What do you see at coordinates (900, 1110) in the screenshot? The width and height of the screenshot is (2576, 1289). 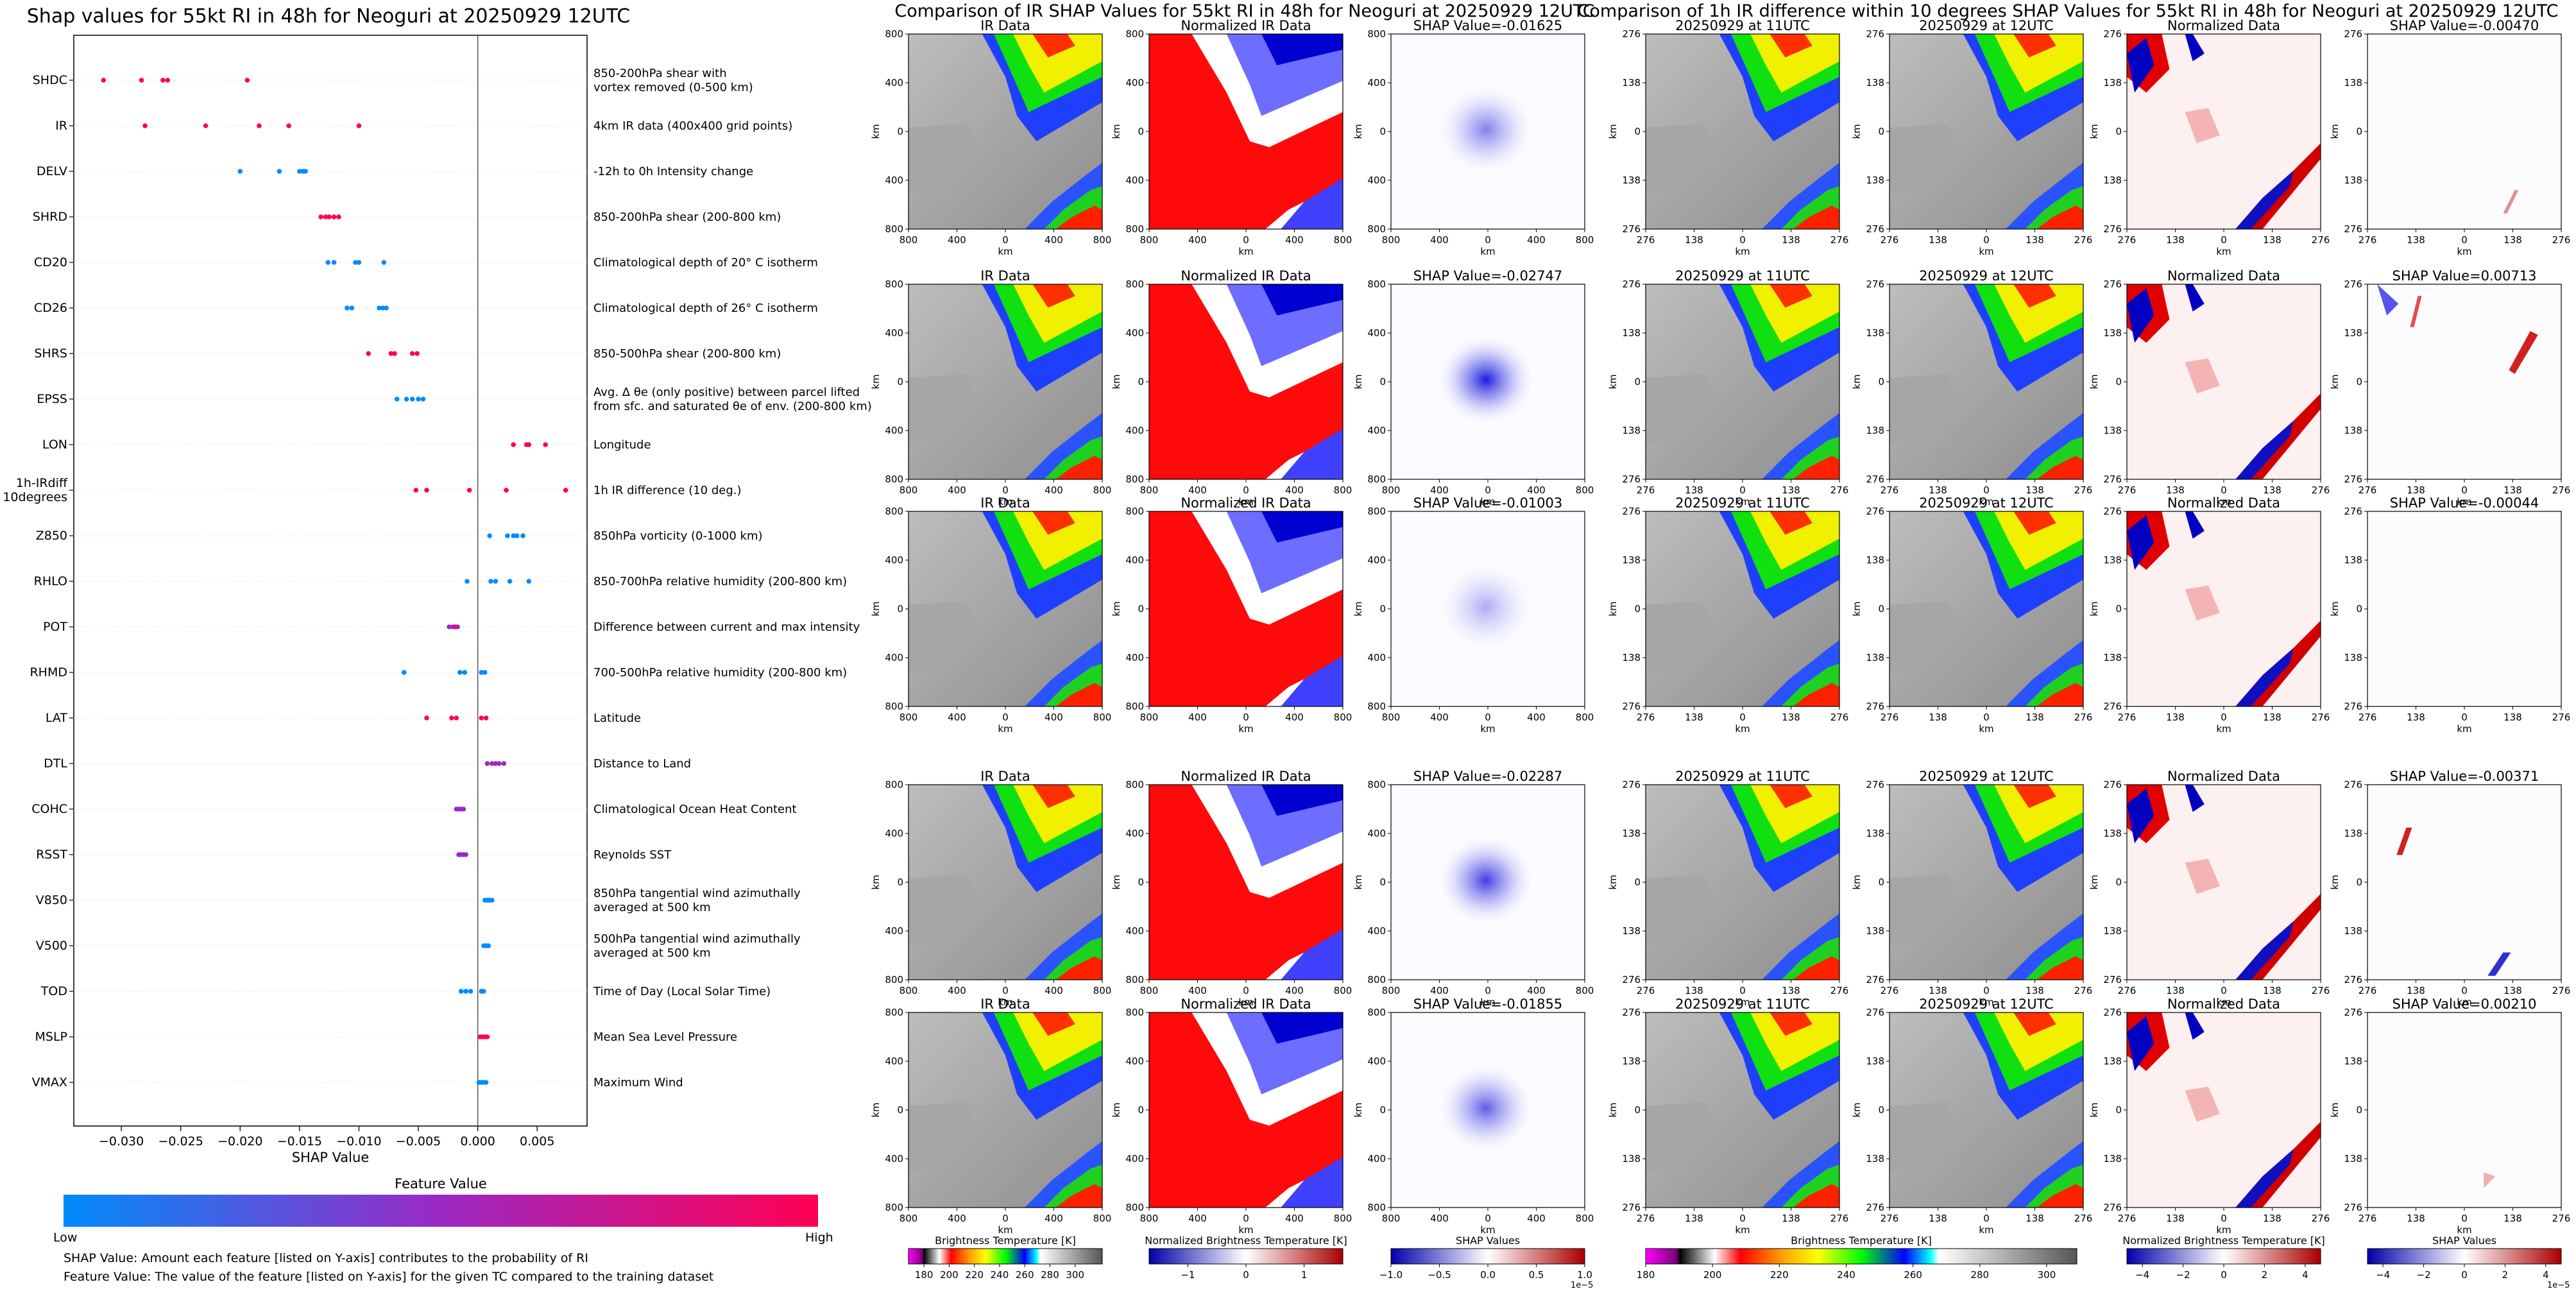 I see `map-y-tick-label: 0` at bounding box center [900, 1110].